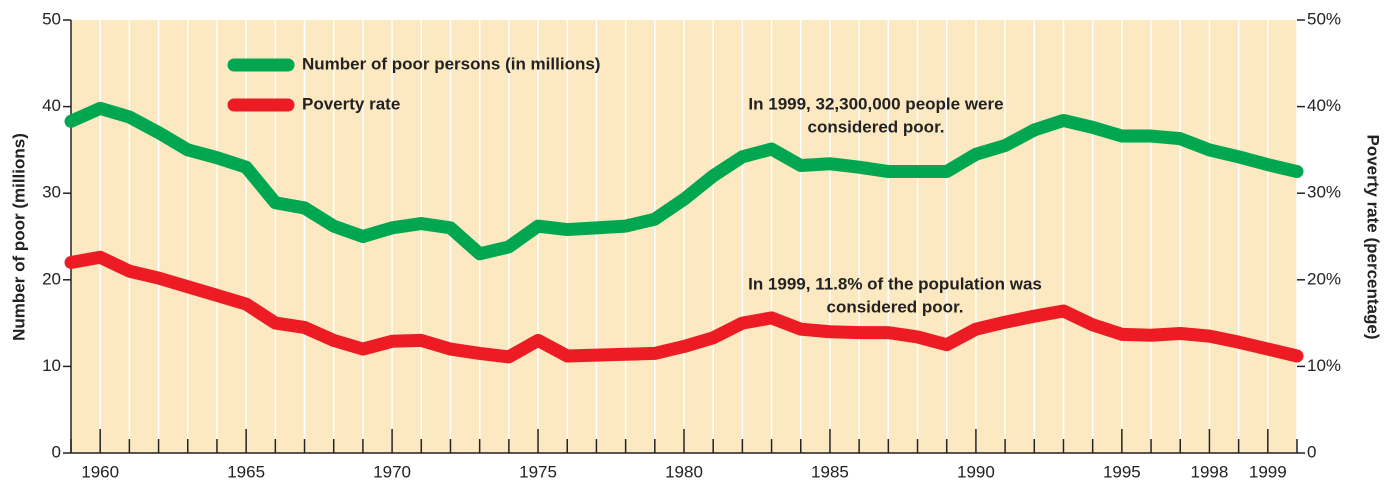 The width and height of the screenshot is (1389, 490). I want to click on x-tick-label: 1960, so click(100, 471).